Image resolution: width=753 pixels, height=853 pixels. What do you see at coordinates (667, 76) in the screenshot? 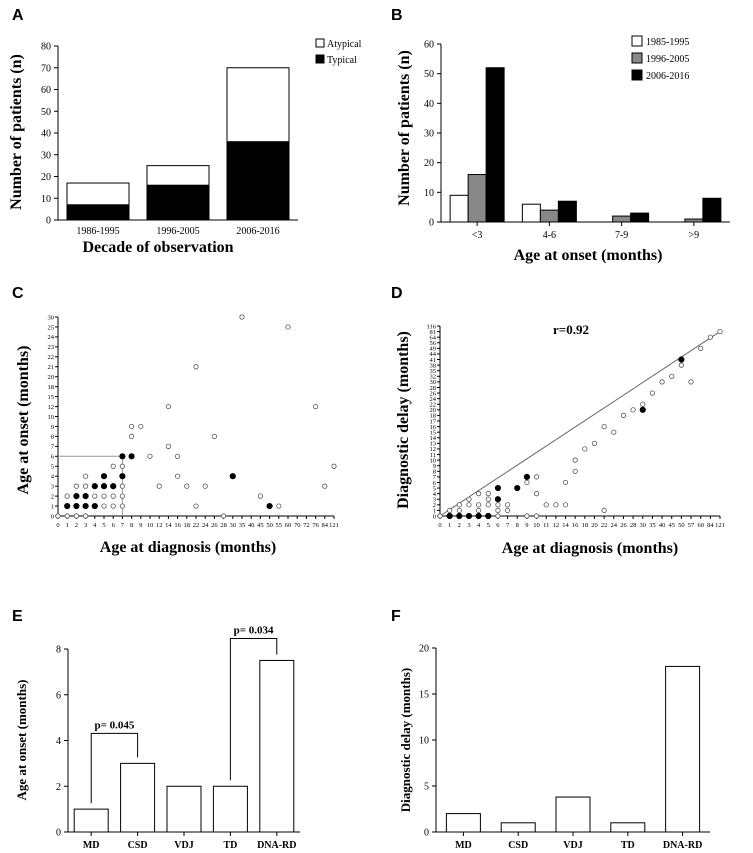
I see `b-legend-label: 2006-2016` at bounding box center [667, 76].